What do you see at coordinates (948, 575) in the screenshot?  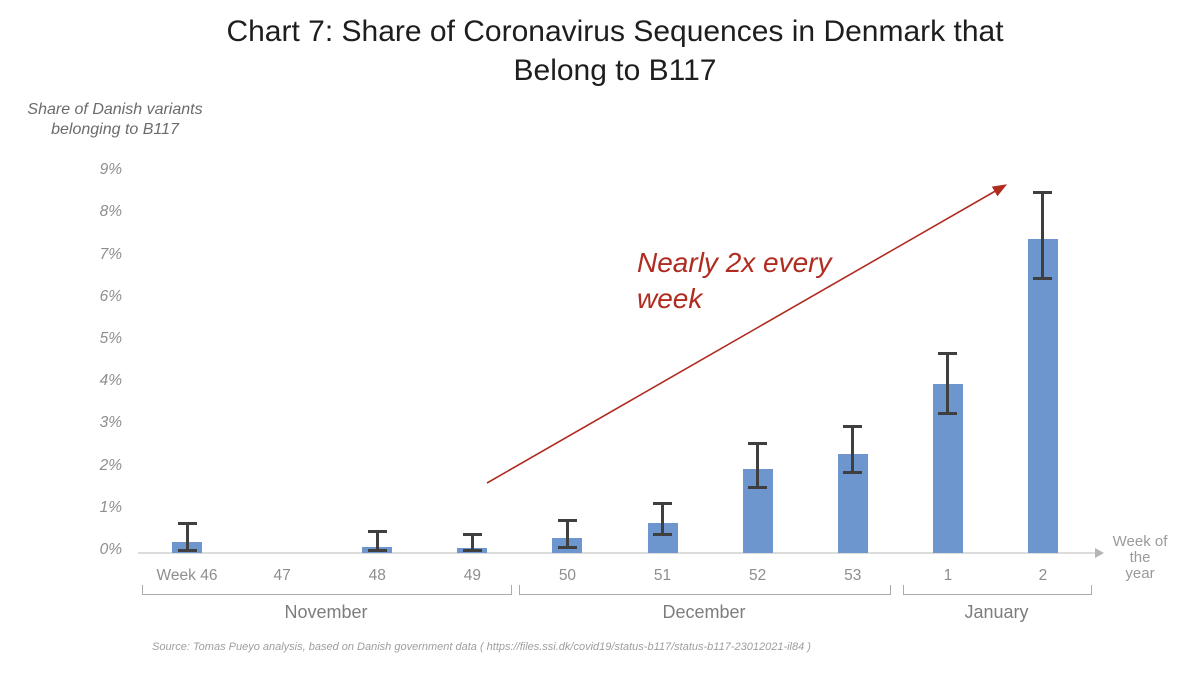 I see `x-tick-label: 1` at bounding box center [948, 575].